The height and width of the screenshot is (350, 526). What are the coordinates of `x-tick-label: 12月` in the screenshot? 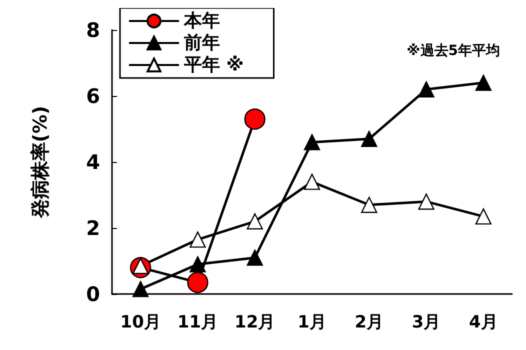 It's located at (255, 322).